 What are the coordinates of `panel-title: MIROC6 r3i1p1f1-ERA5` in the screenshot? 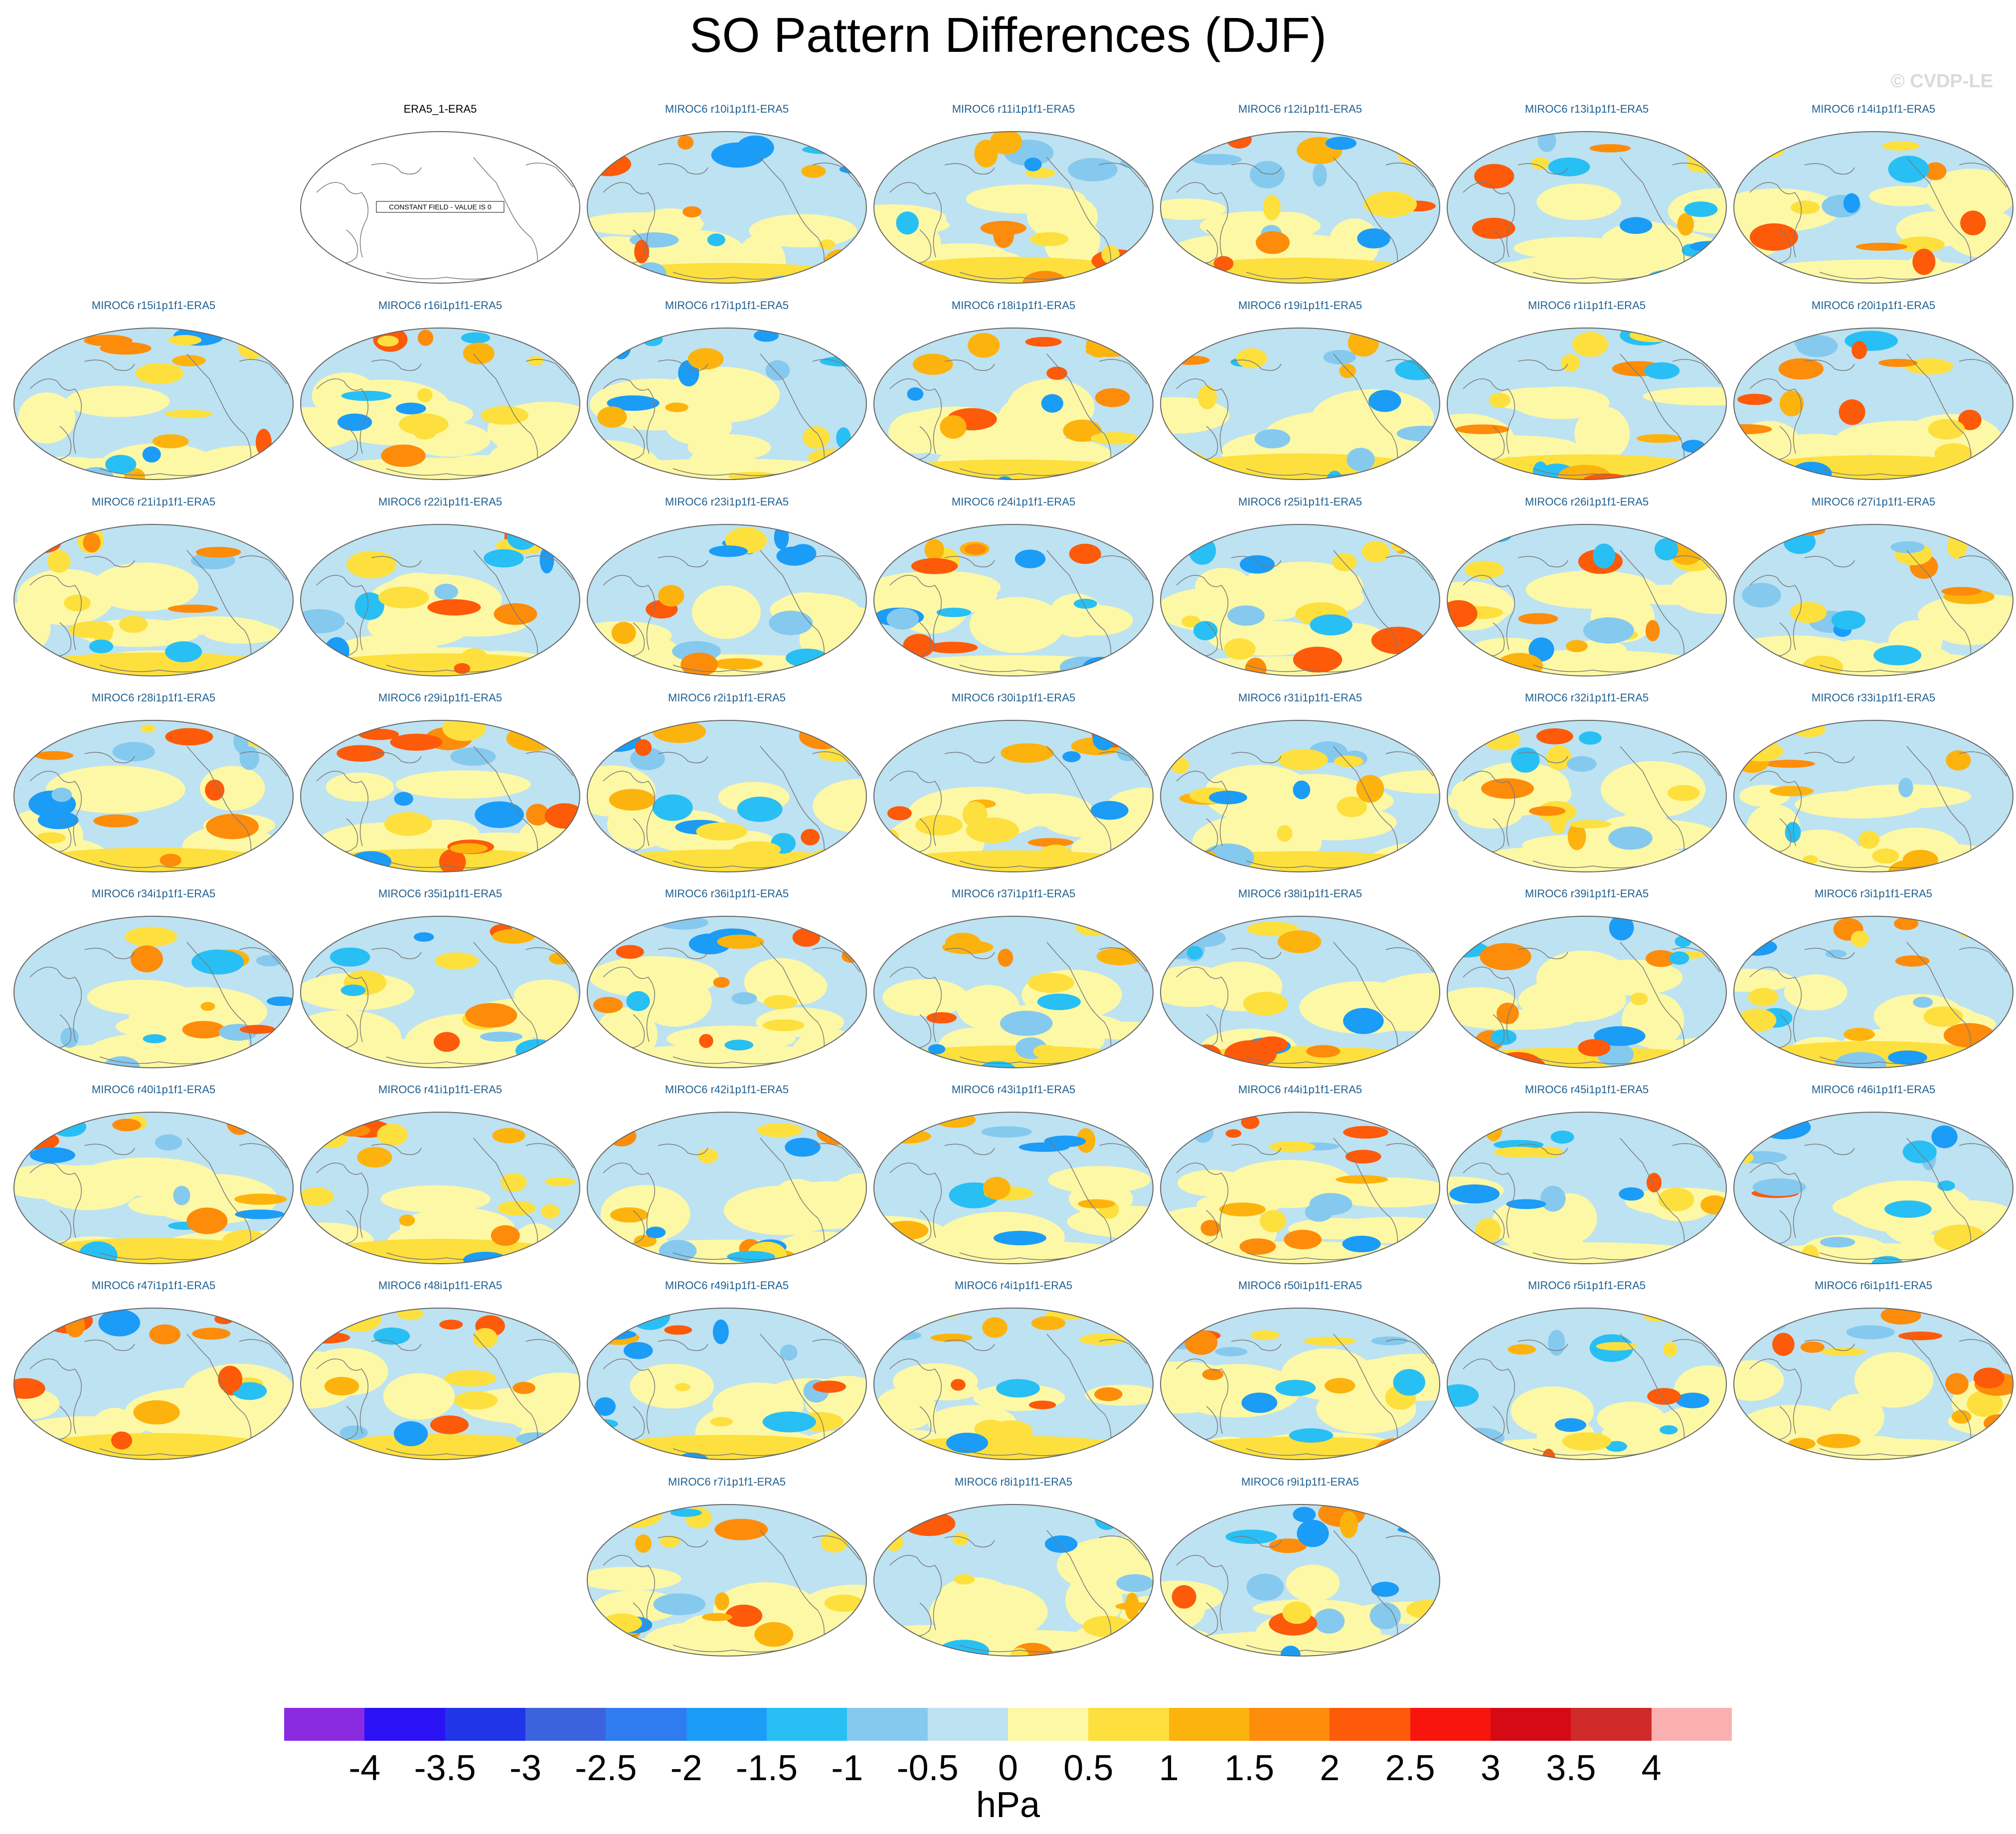 It's located at (1873, 893).